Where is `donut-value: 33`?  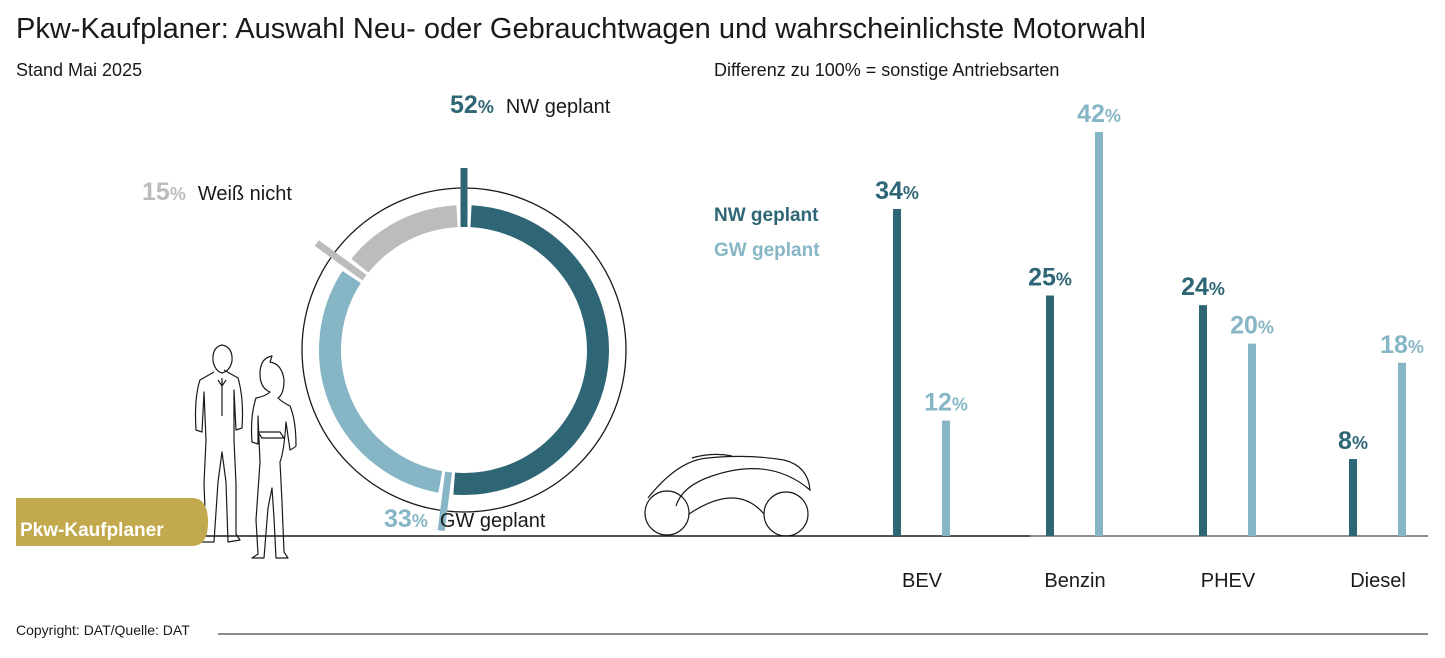
donut-value: 33 is located at coordinates (398, 519).